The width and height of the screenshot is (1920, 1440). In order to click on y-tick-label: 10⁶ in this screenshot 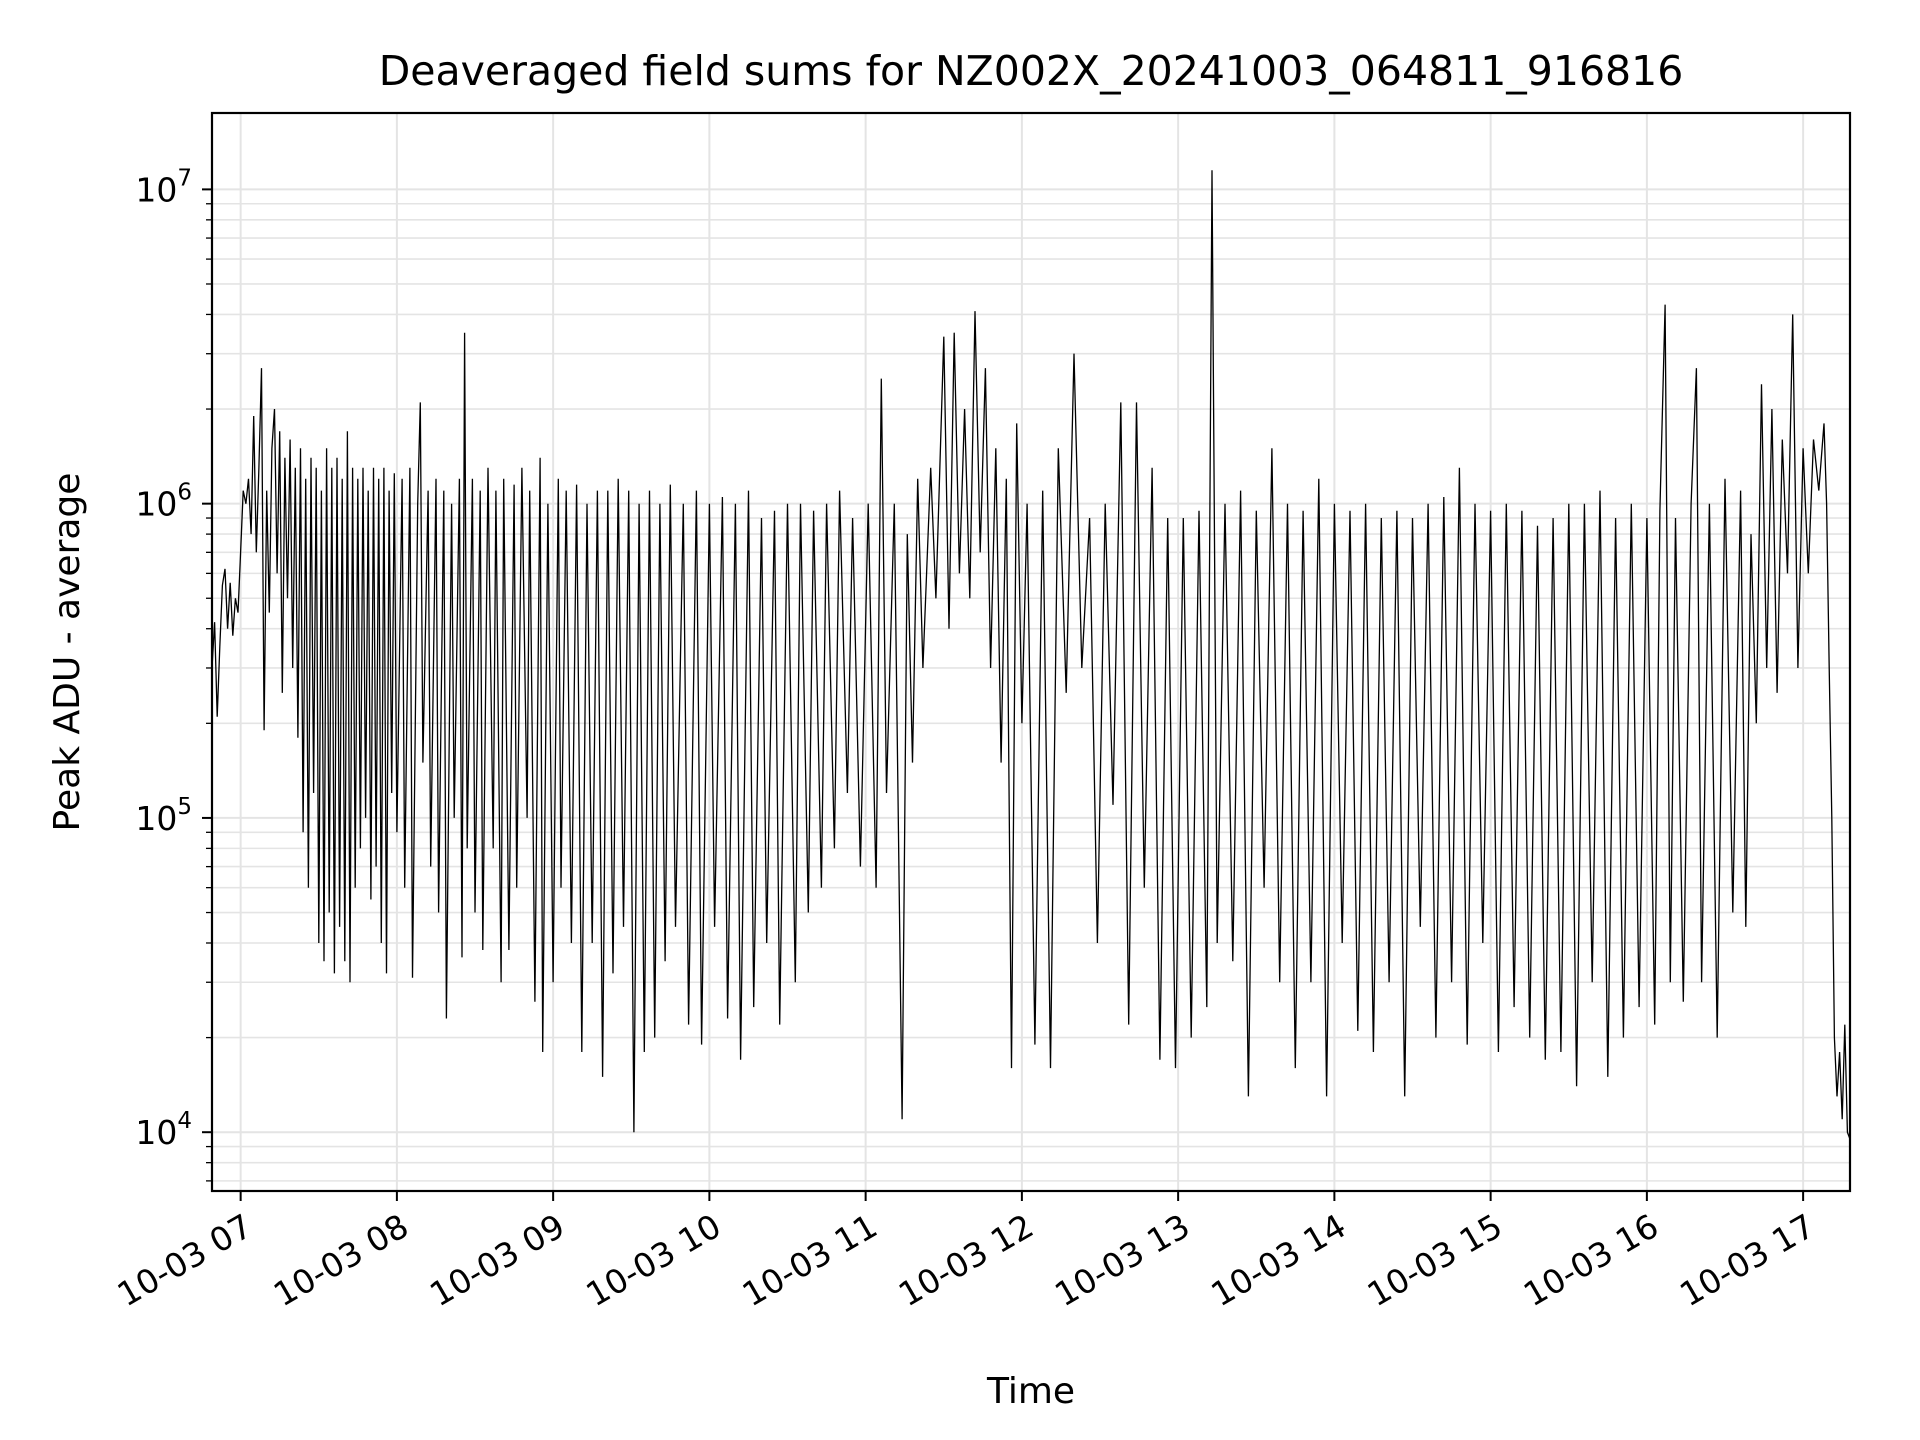, I will do `click(163, 502)`.